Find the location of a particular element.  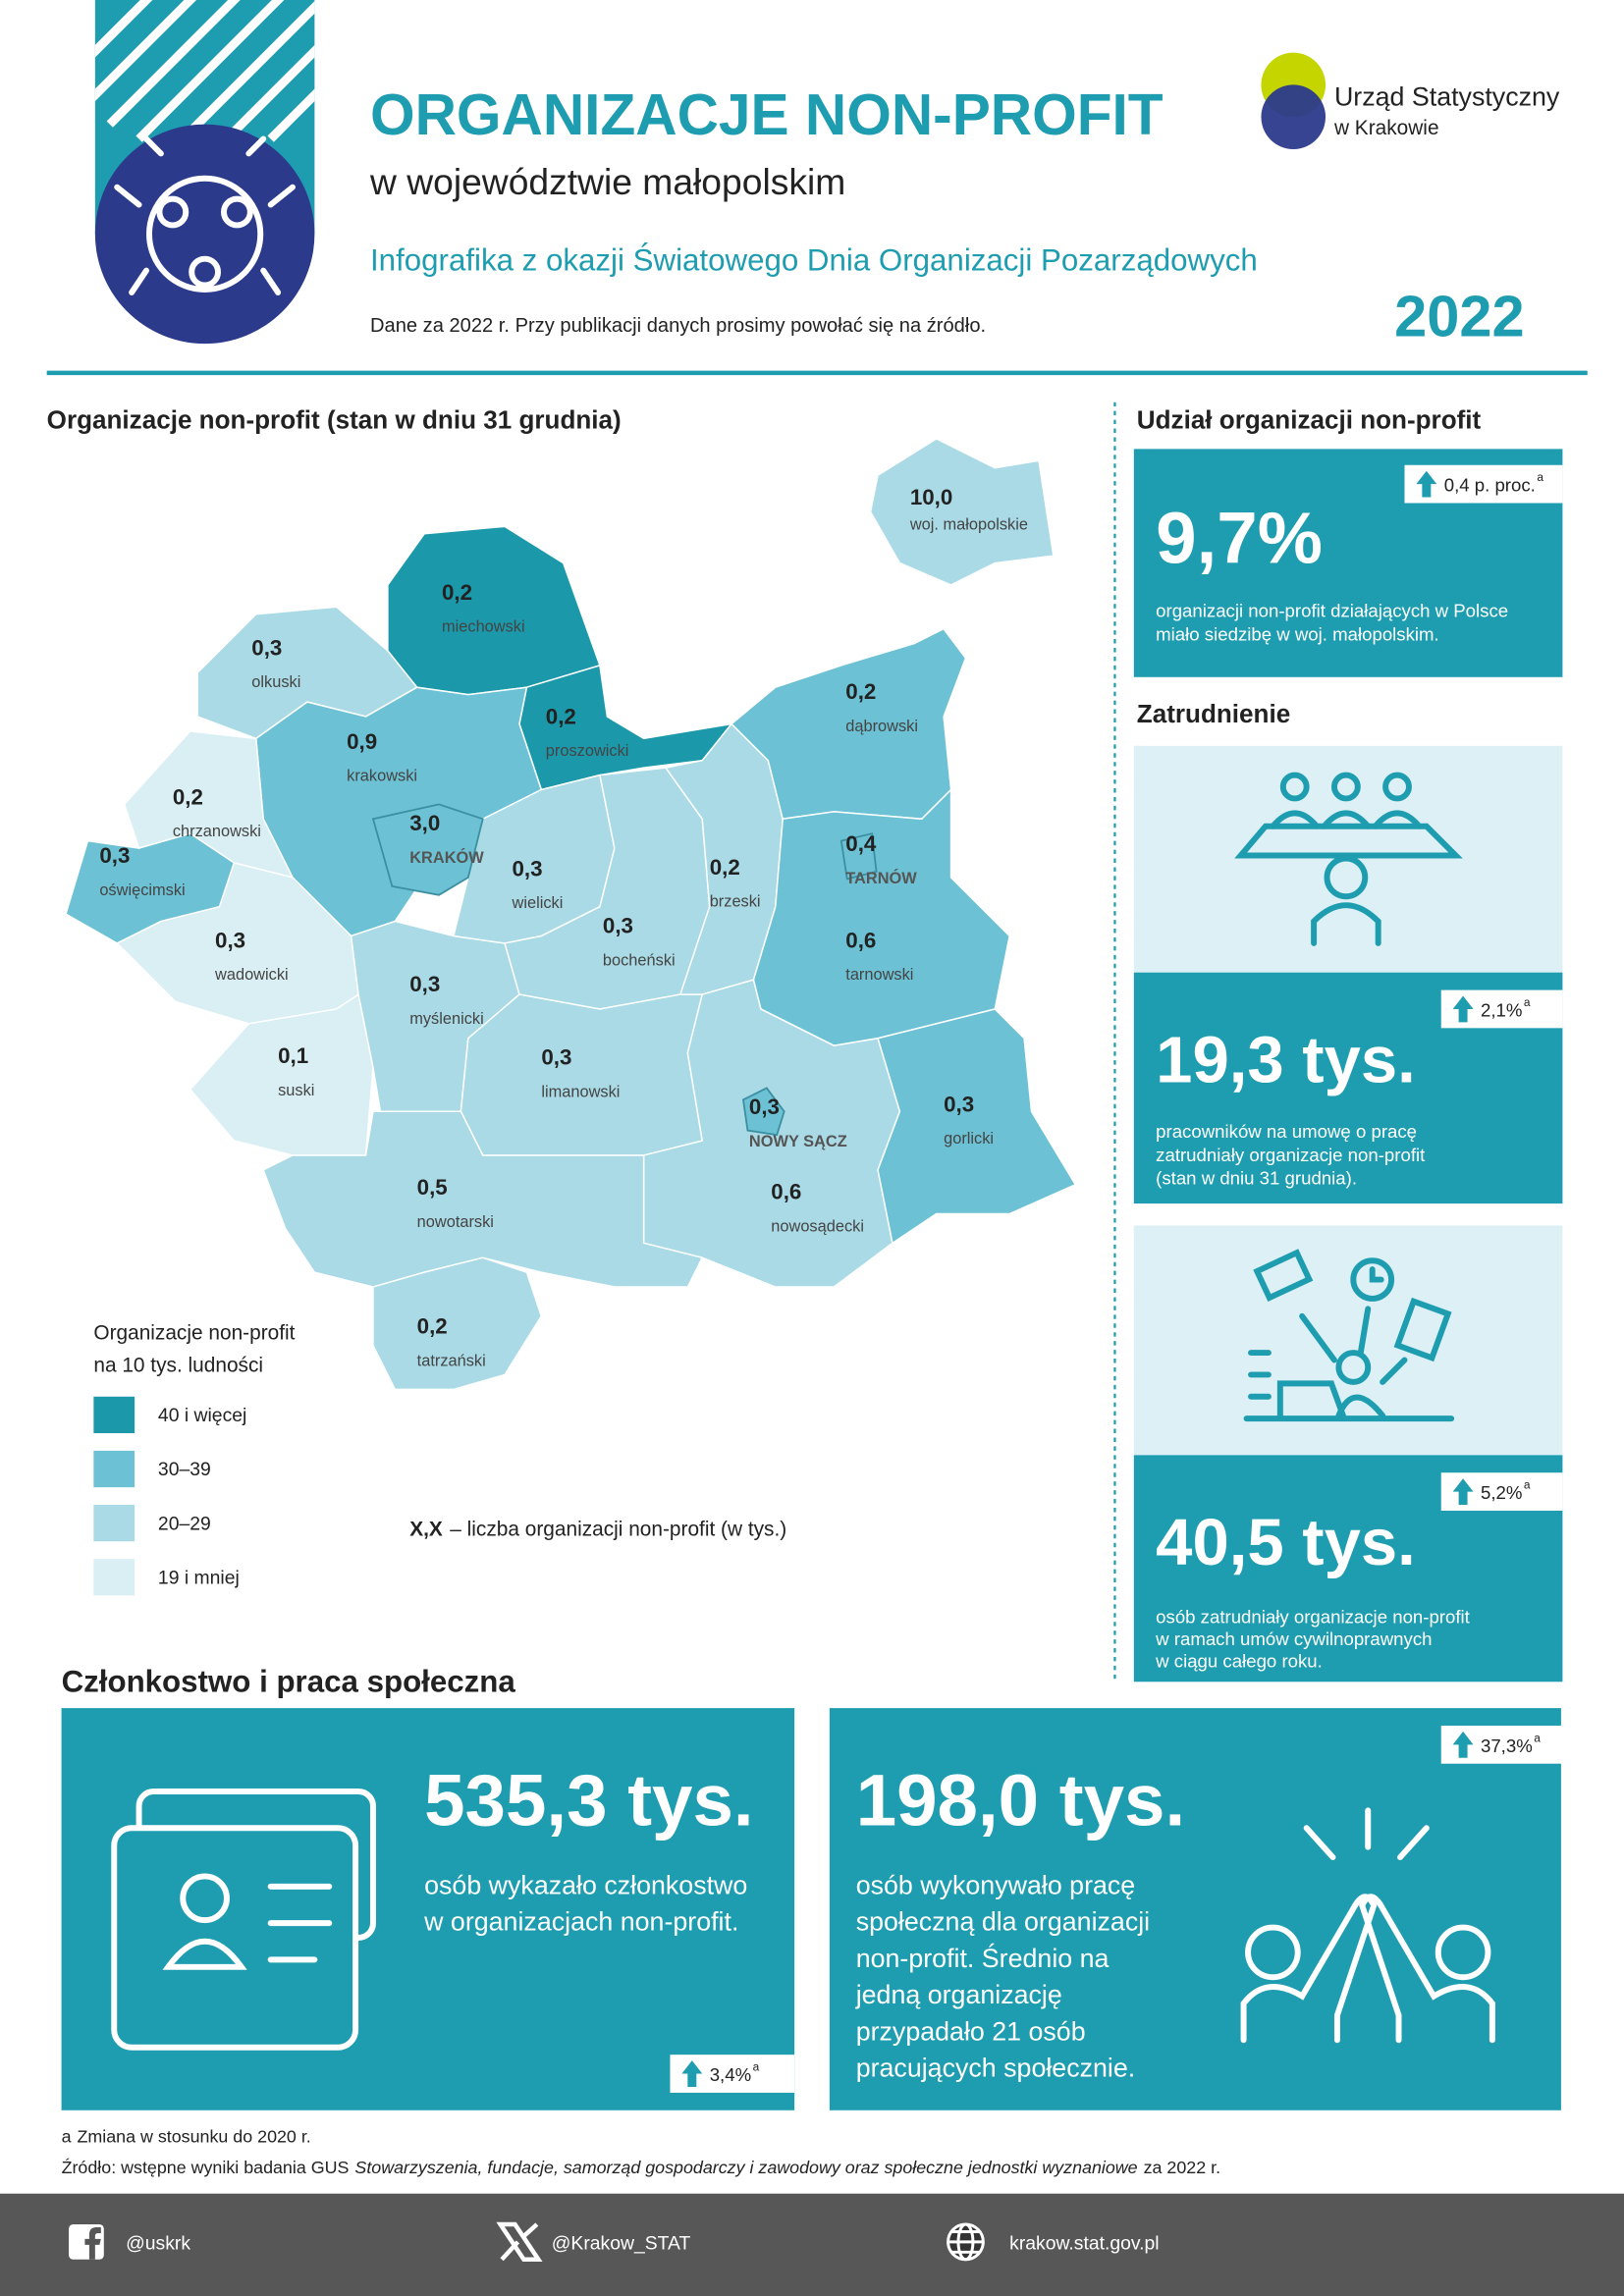

x-handle: @Krakow_STAT is located at coordinates (621, 2243).